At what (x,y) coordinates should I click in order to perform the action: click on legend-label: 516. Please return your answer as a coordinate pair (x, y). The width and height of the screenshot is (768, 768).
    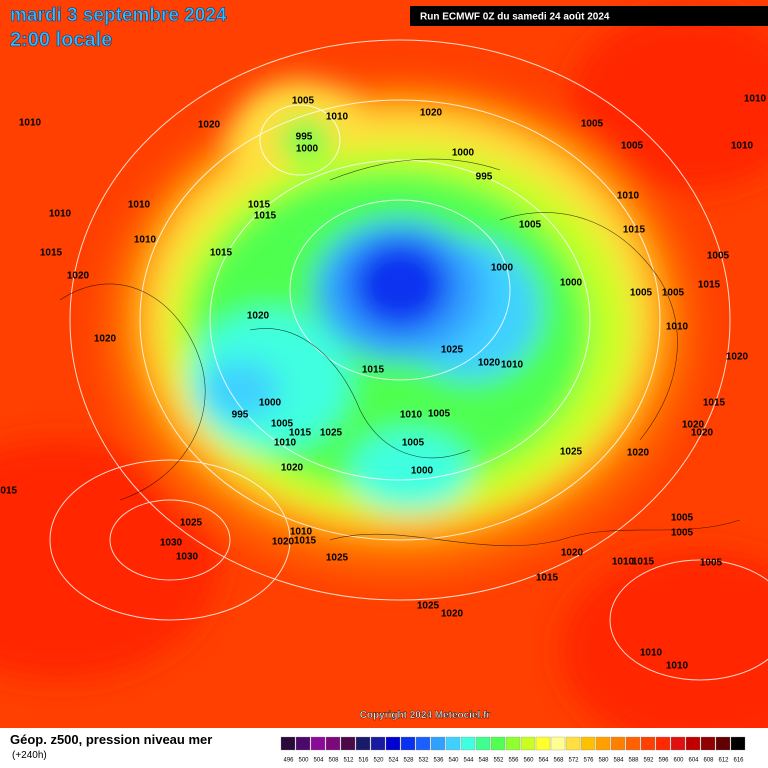
    Looking at the image, I should click on (363, 761).